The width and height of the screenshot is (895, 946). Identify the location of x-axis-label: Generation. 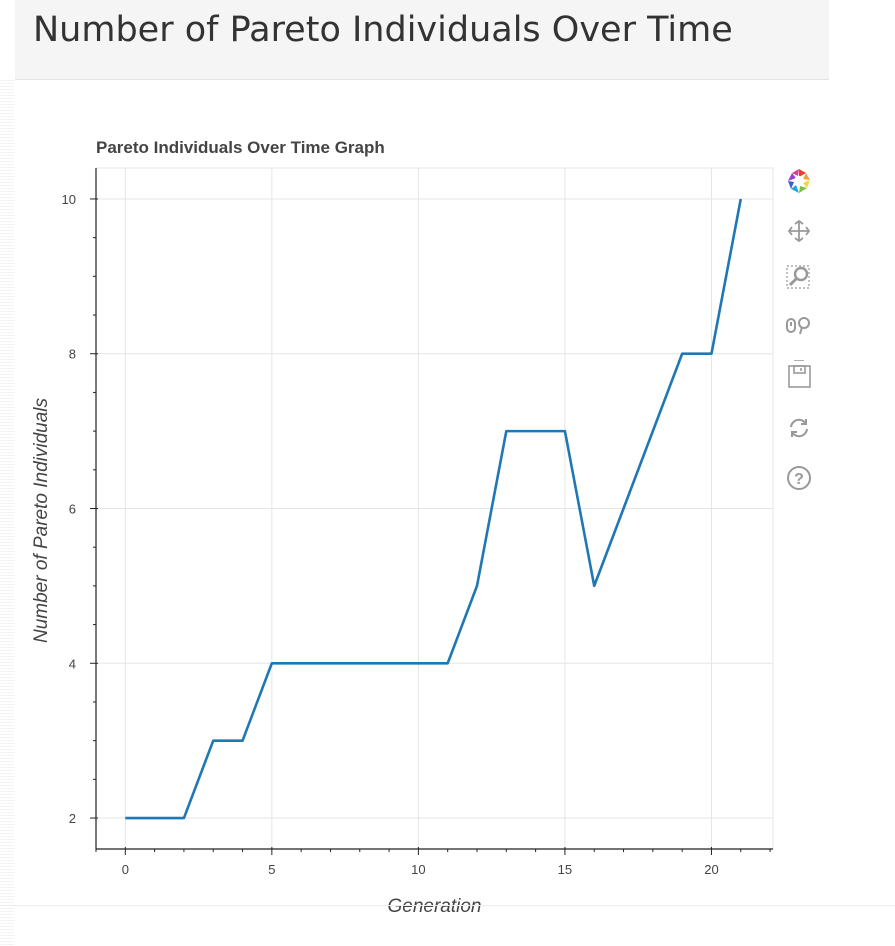
(434, 906).